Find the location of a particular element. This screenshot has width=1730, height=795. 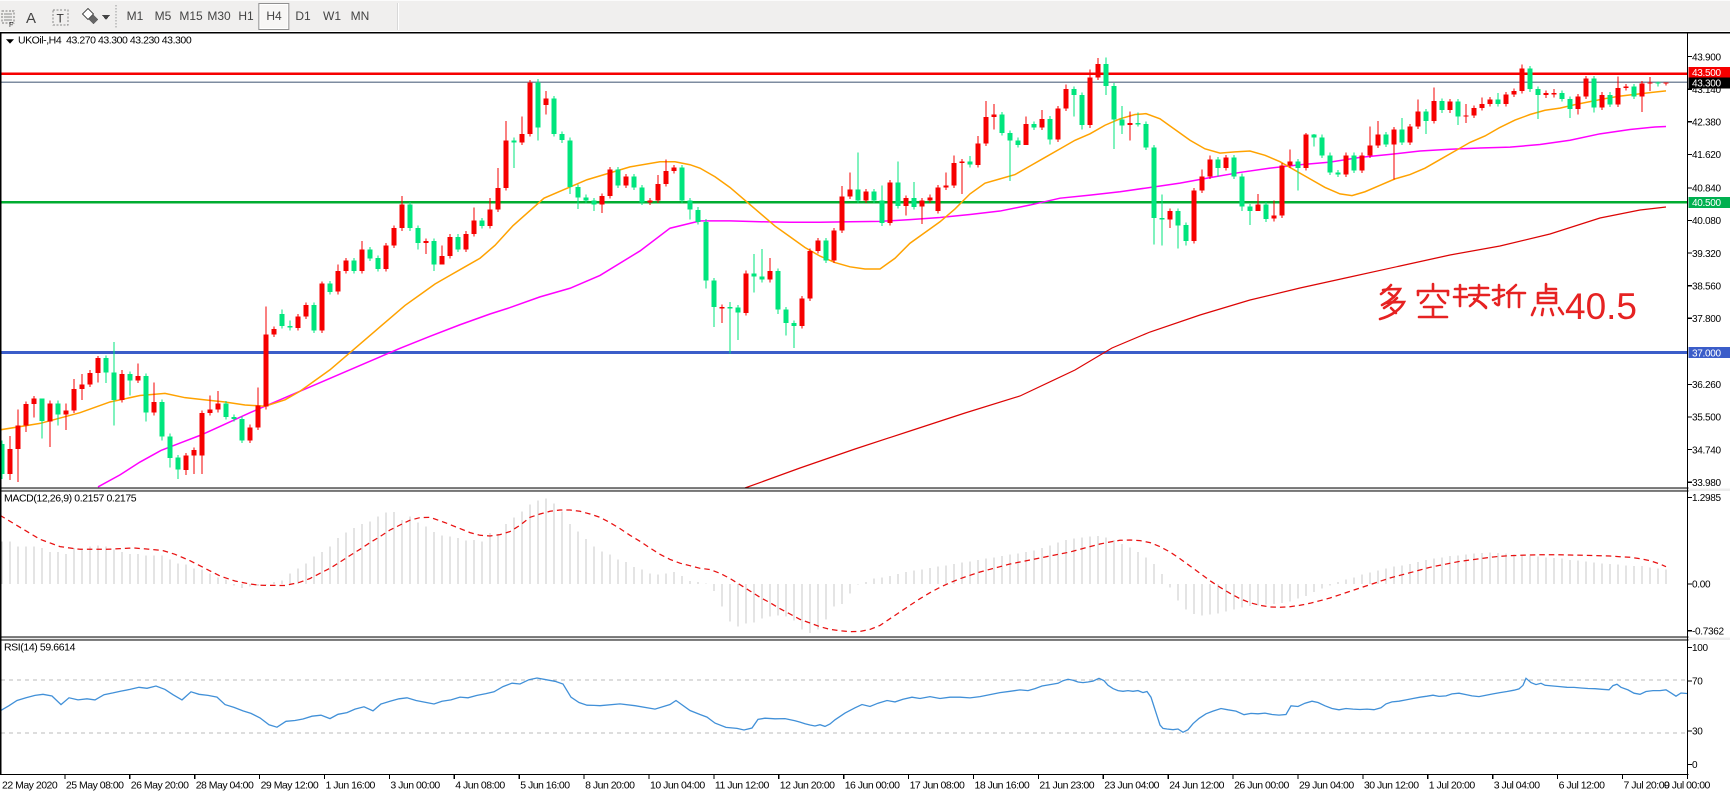

svg-text: 40.5 is located at coordinates (1601, 306).